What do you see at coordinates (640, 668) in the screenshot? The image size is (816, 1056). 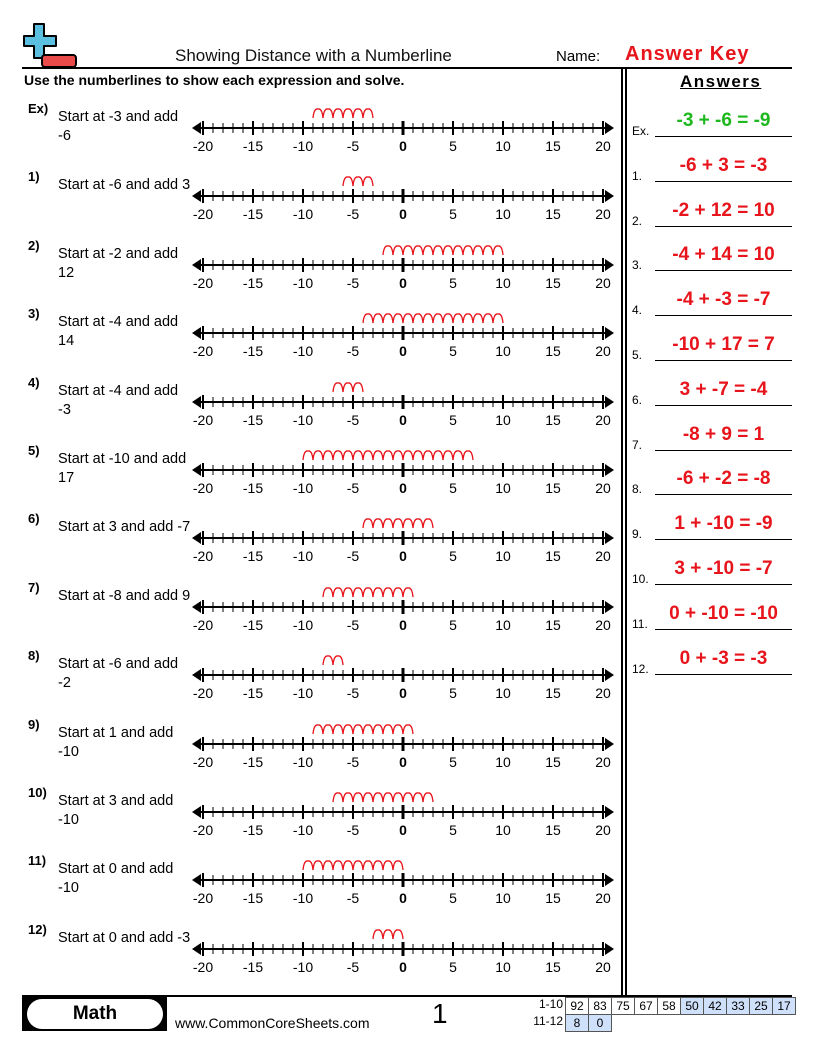 I see `answer-number: 12.` at bounding box center [640, 668].